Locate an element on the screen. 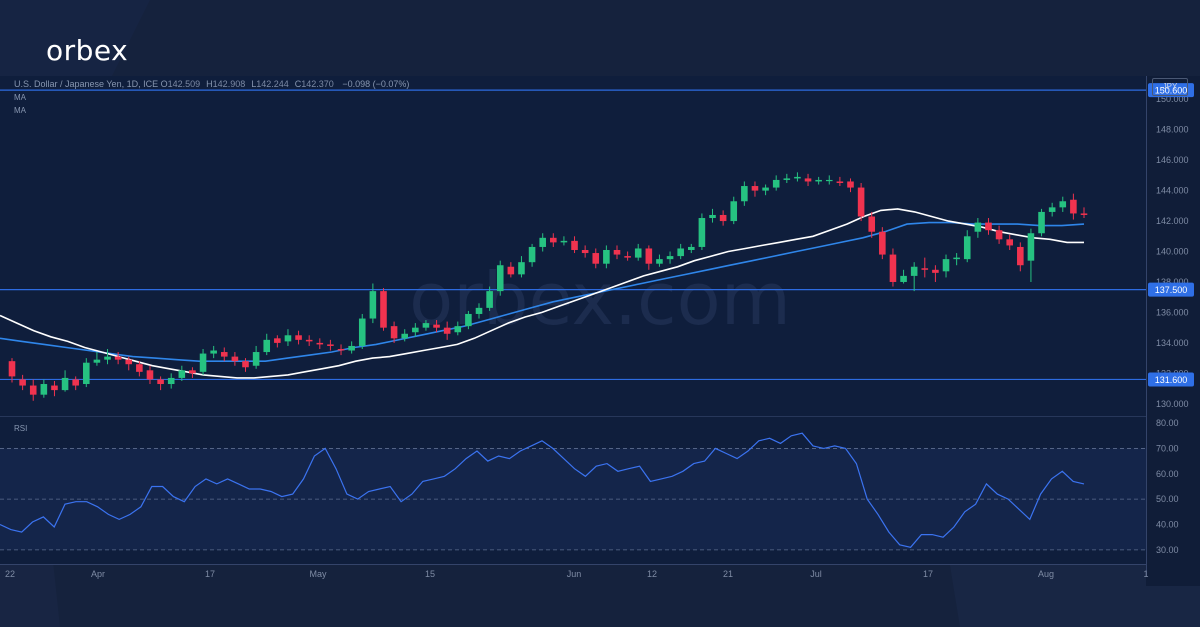 Image resolution: width=1200 pixels, height=627 pixels. price-tick-label: 142.000 is located at coordinates (1172, 221).